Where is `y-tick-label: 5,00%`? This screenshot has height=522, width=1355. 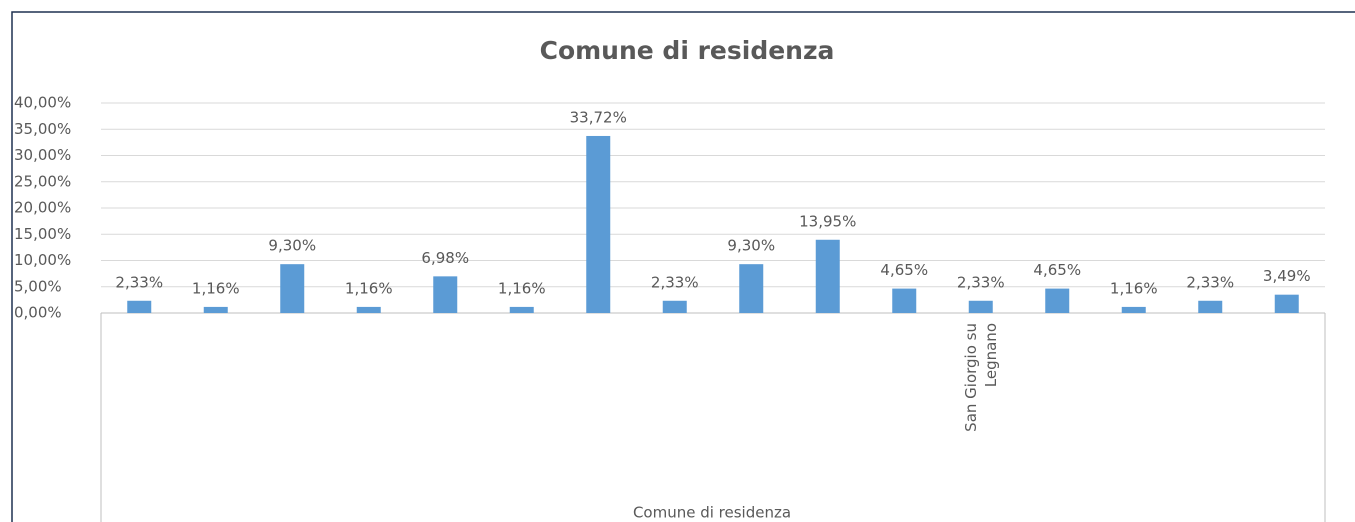 y-tick-label: 5,00% is located at coordinates (38, 286).